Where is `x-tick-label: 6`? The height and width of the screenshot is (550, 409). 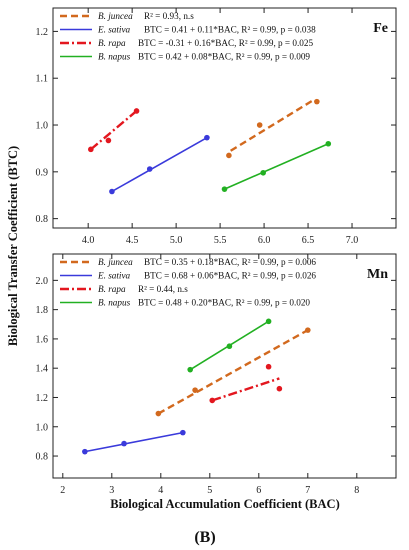
x-tick-label: 6 is located at coordinates (258, 490).